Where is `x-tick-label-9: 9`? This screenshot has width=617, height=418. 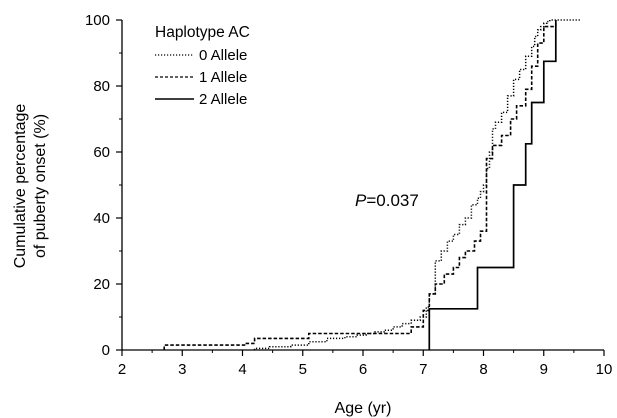
x-tick-label-9: 9 is located at coordinates (544, 369).